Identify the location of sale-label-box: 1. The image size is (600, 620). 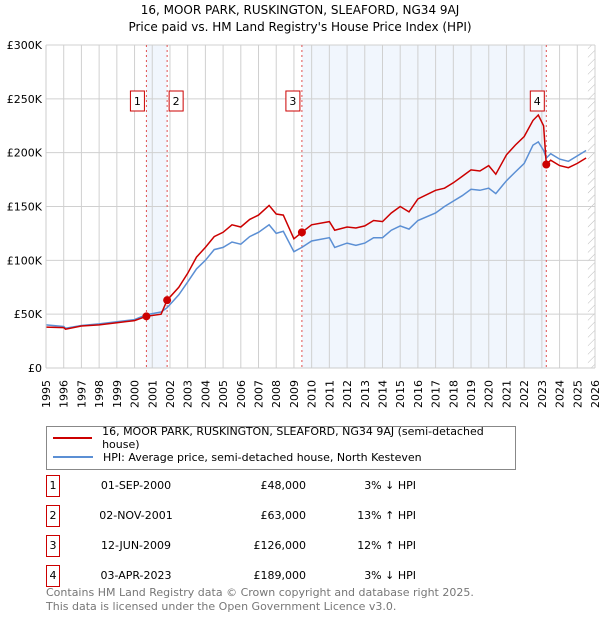
(137, 101).